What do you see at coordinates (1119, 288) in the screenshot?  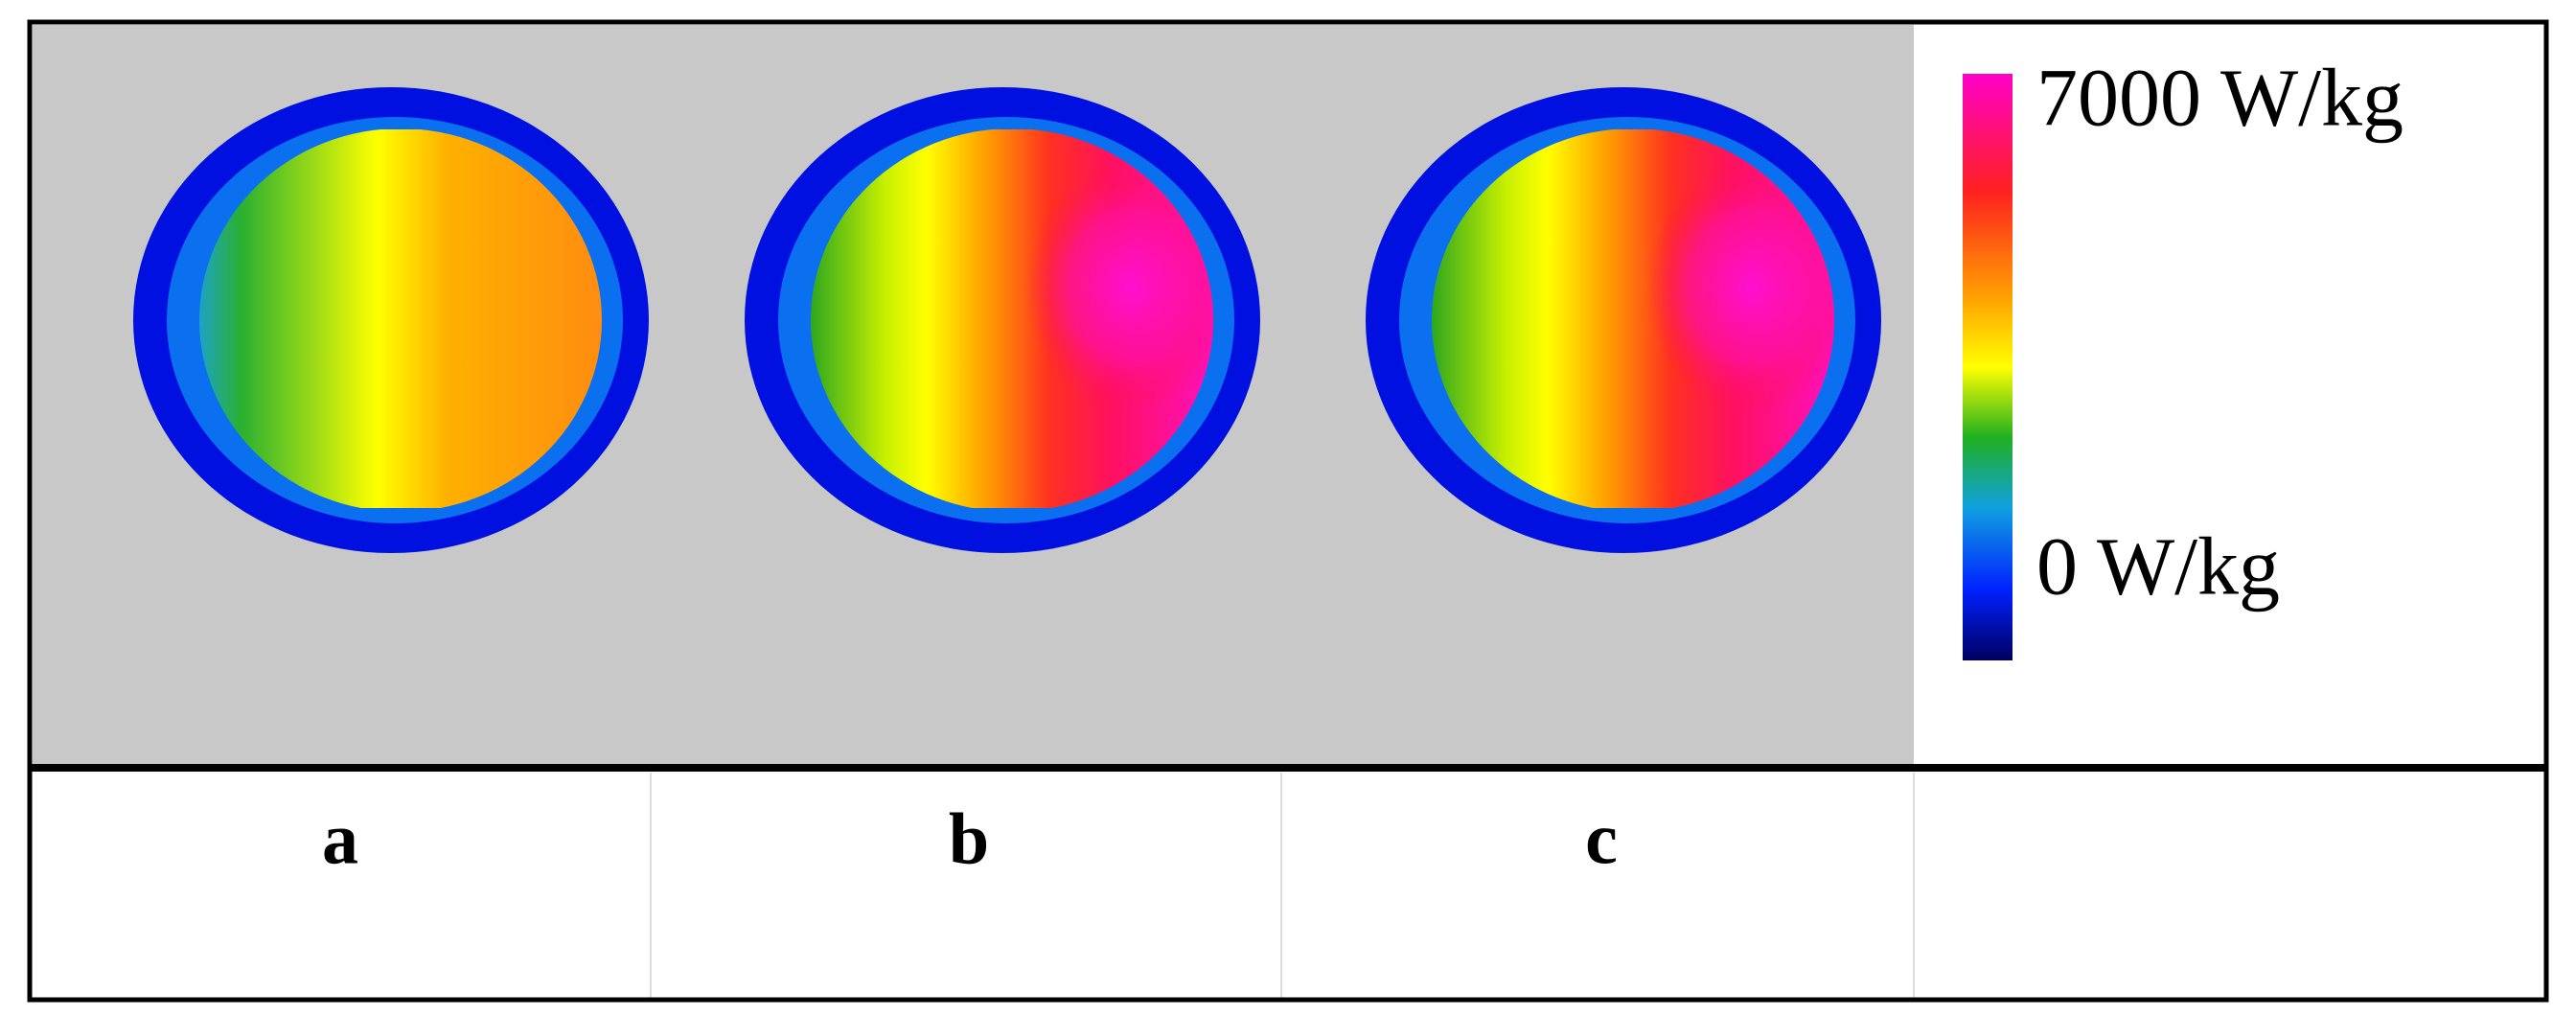 I see `sar-peak-b` at bounding box center [1119, 288].